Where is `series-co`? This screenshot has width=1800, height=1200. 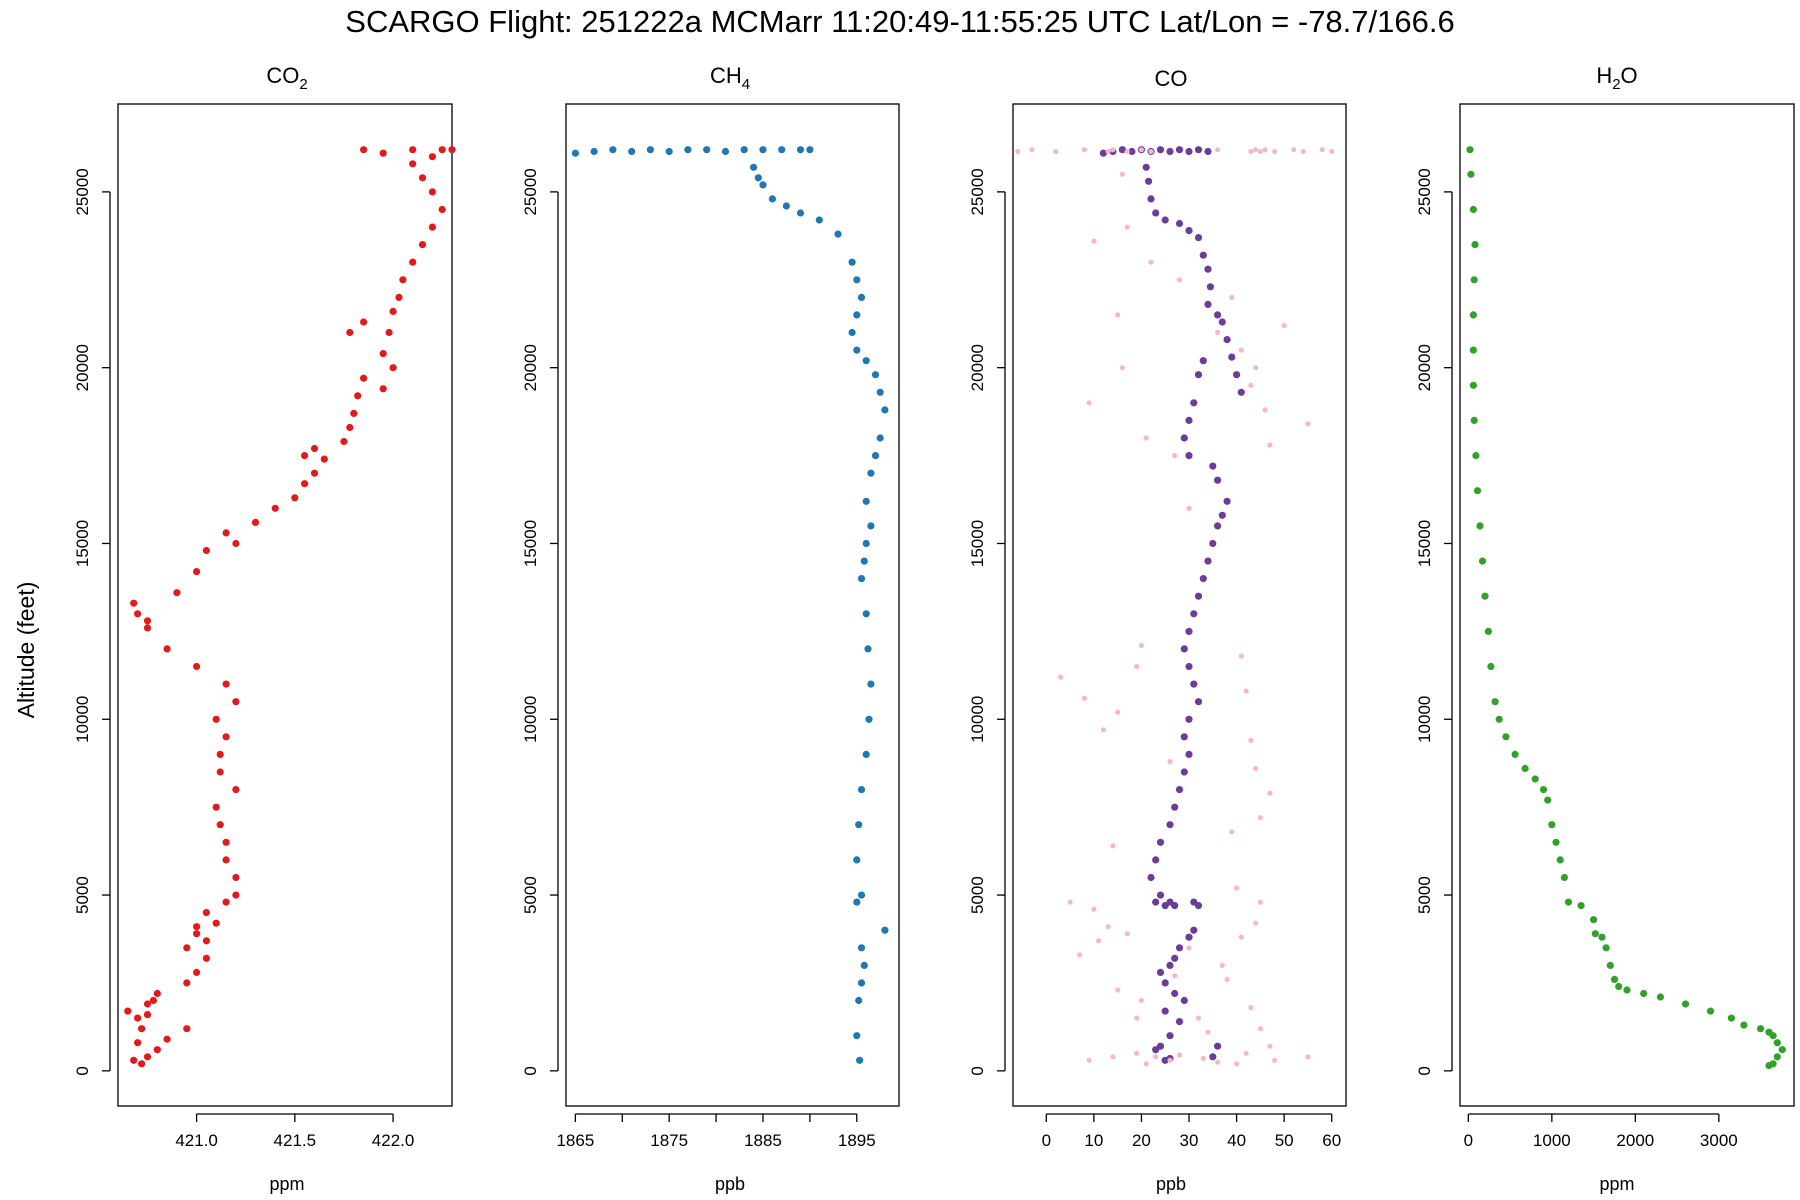 series-co is located at coordinates (1175, 606).